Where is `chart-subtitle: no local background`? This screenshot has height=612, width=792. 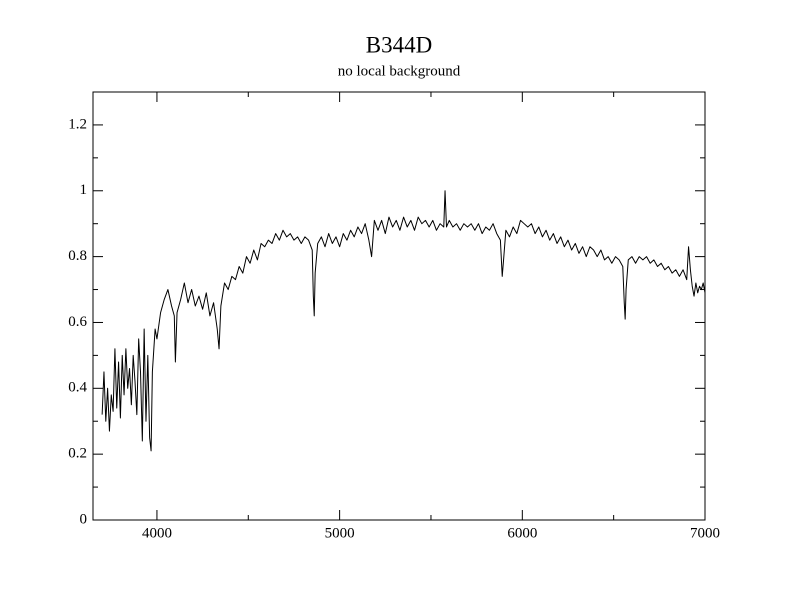 chart-subtitle: no local background is located at coordinates (399, 71).